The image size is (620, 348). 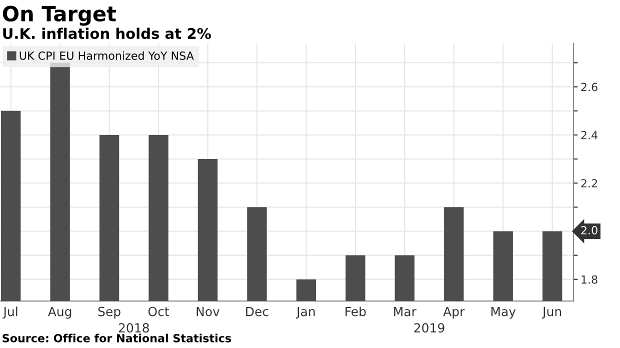 What do you see at coordinates (590, 279) in the screenshot?
I see `y-tick-label: 1.8` at bounding box center [590, 279].